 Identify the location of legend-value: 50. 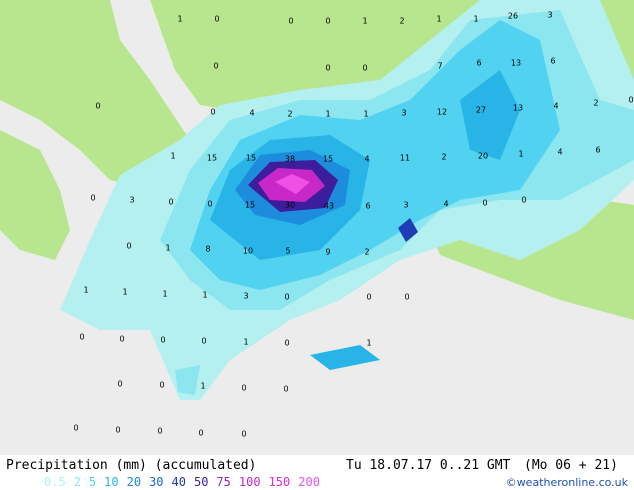
(201, 482).